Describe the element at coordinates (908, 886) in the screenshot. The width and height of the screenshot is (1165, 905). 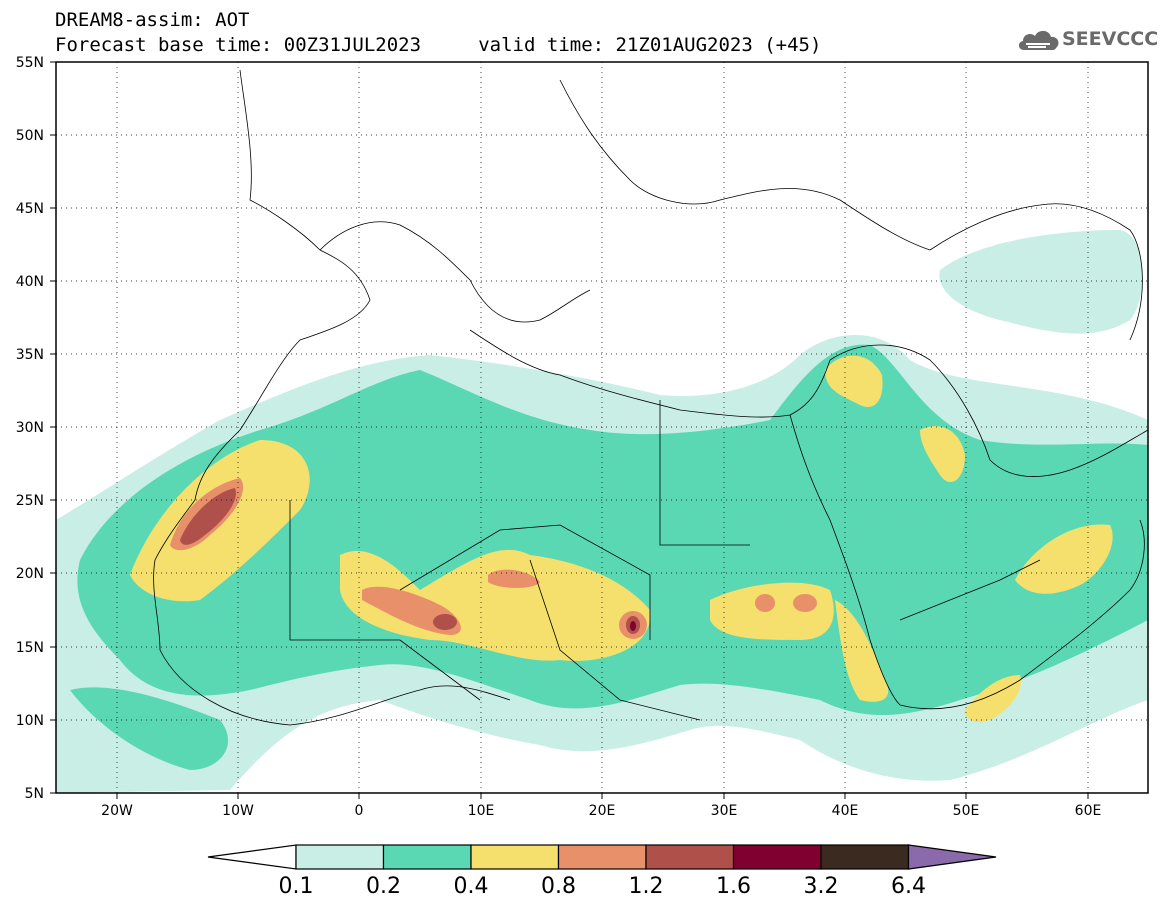
I see `colorbar-label-6.4: 6.4` at that location.